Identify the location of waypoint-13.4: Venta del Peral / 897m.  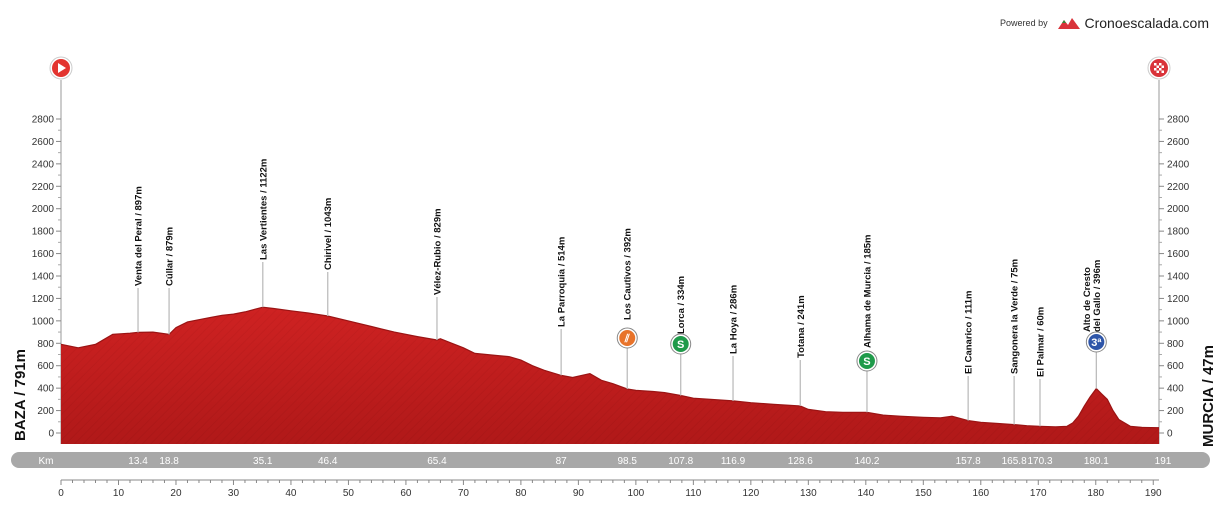
(139, 259).